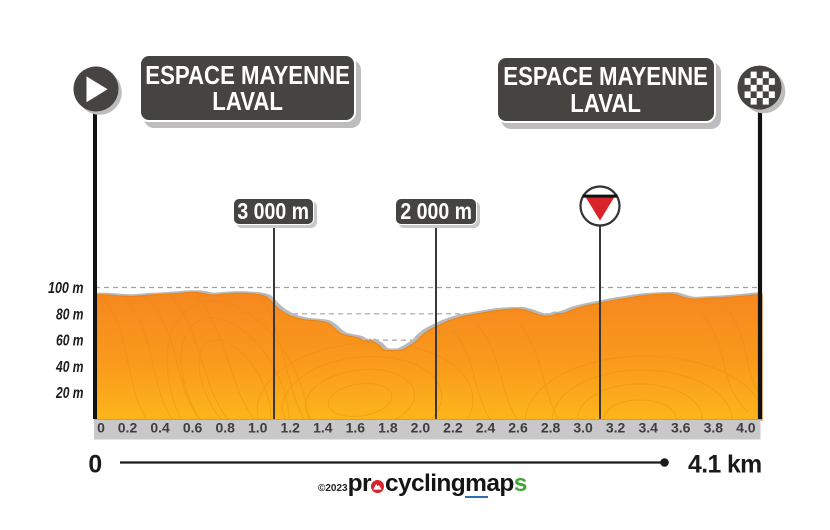  What do you see at coordinates (616, 428) in the screenshot?
I see `svg-text: 3.2` at bounding box center [616, 428].